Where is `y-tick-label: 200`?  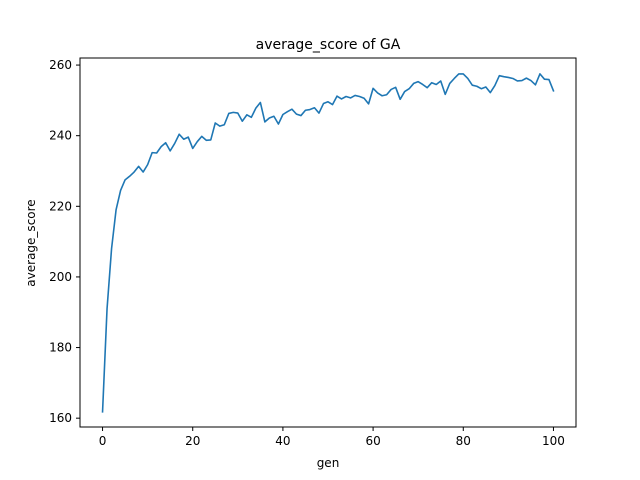
y-tick-label: 200 is located at coordinates (60, 277).